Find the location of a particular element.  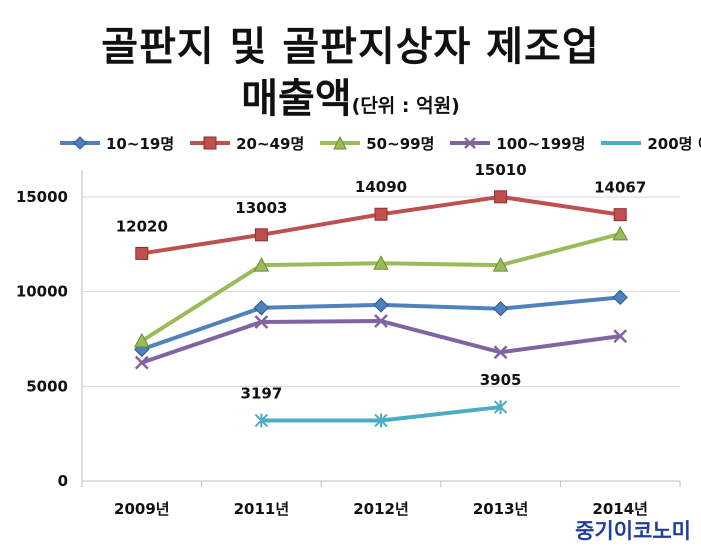

x-tick-label: 2014년 is located at coordinates (620, 509).